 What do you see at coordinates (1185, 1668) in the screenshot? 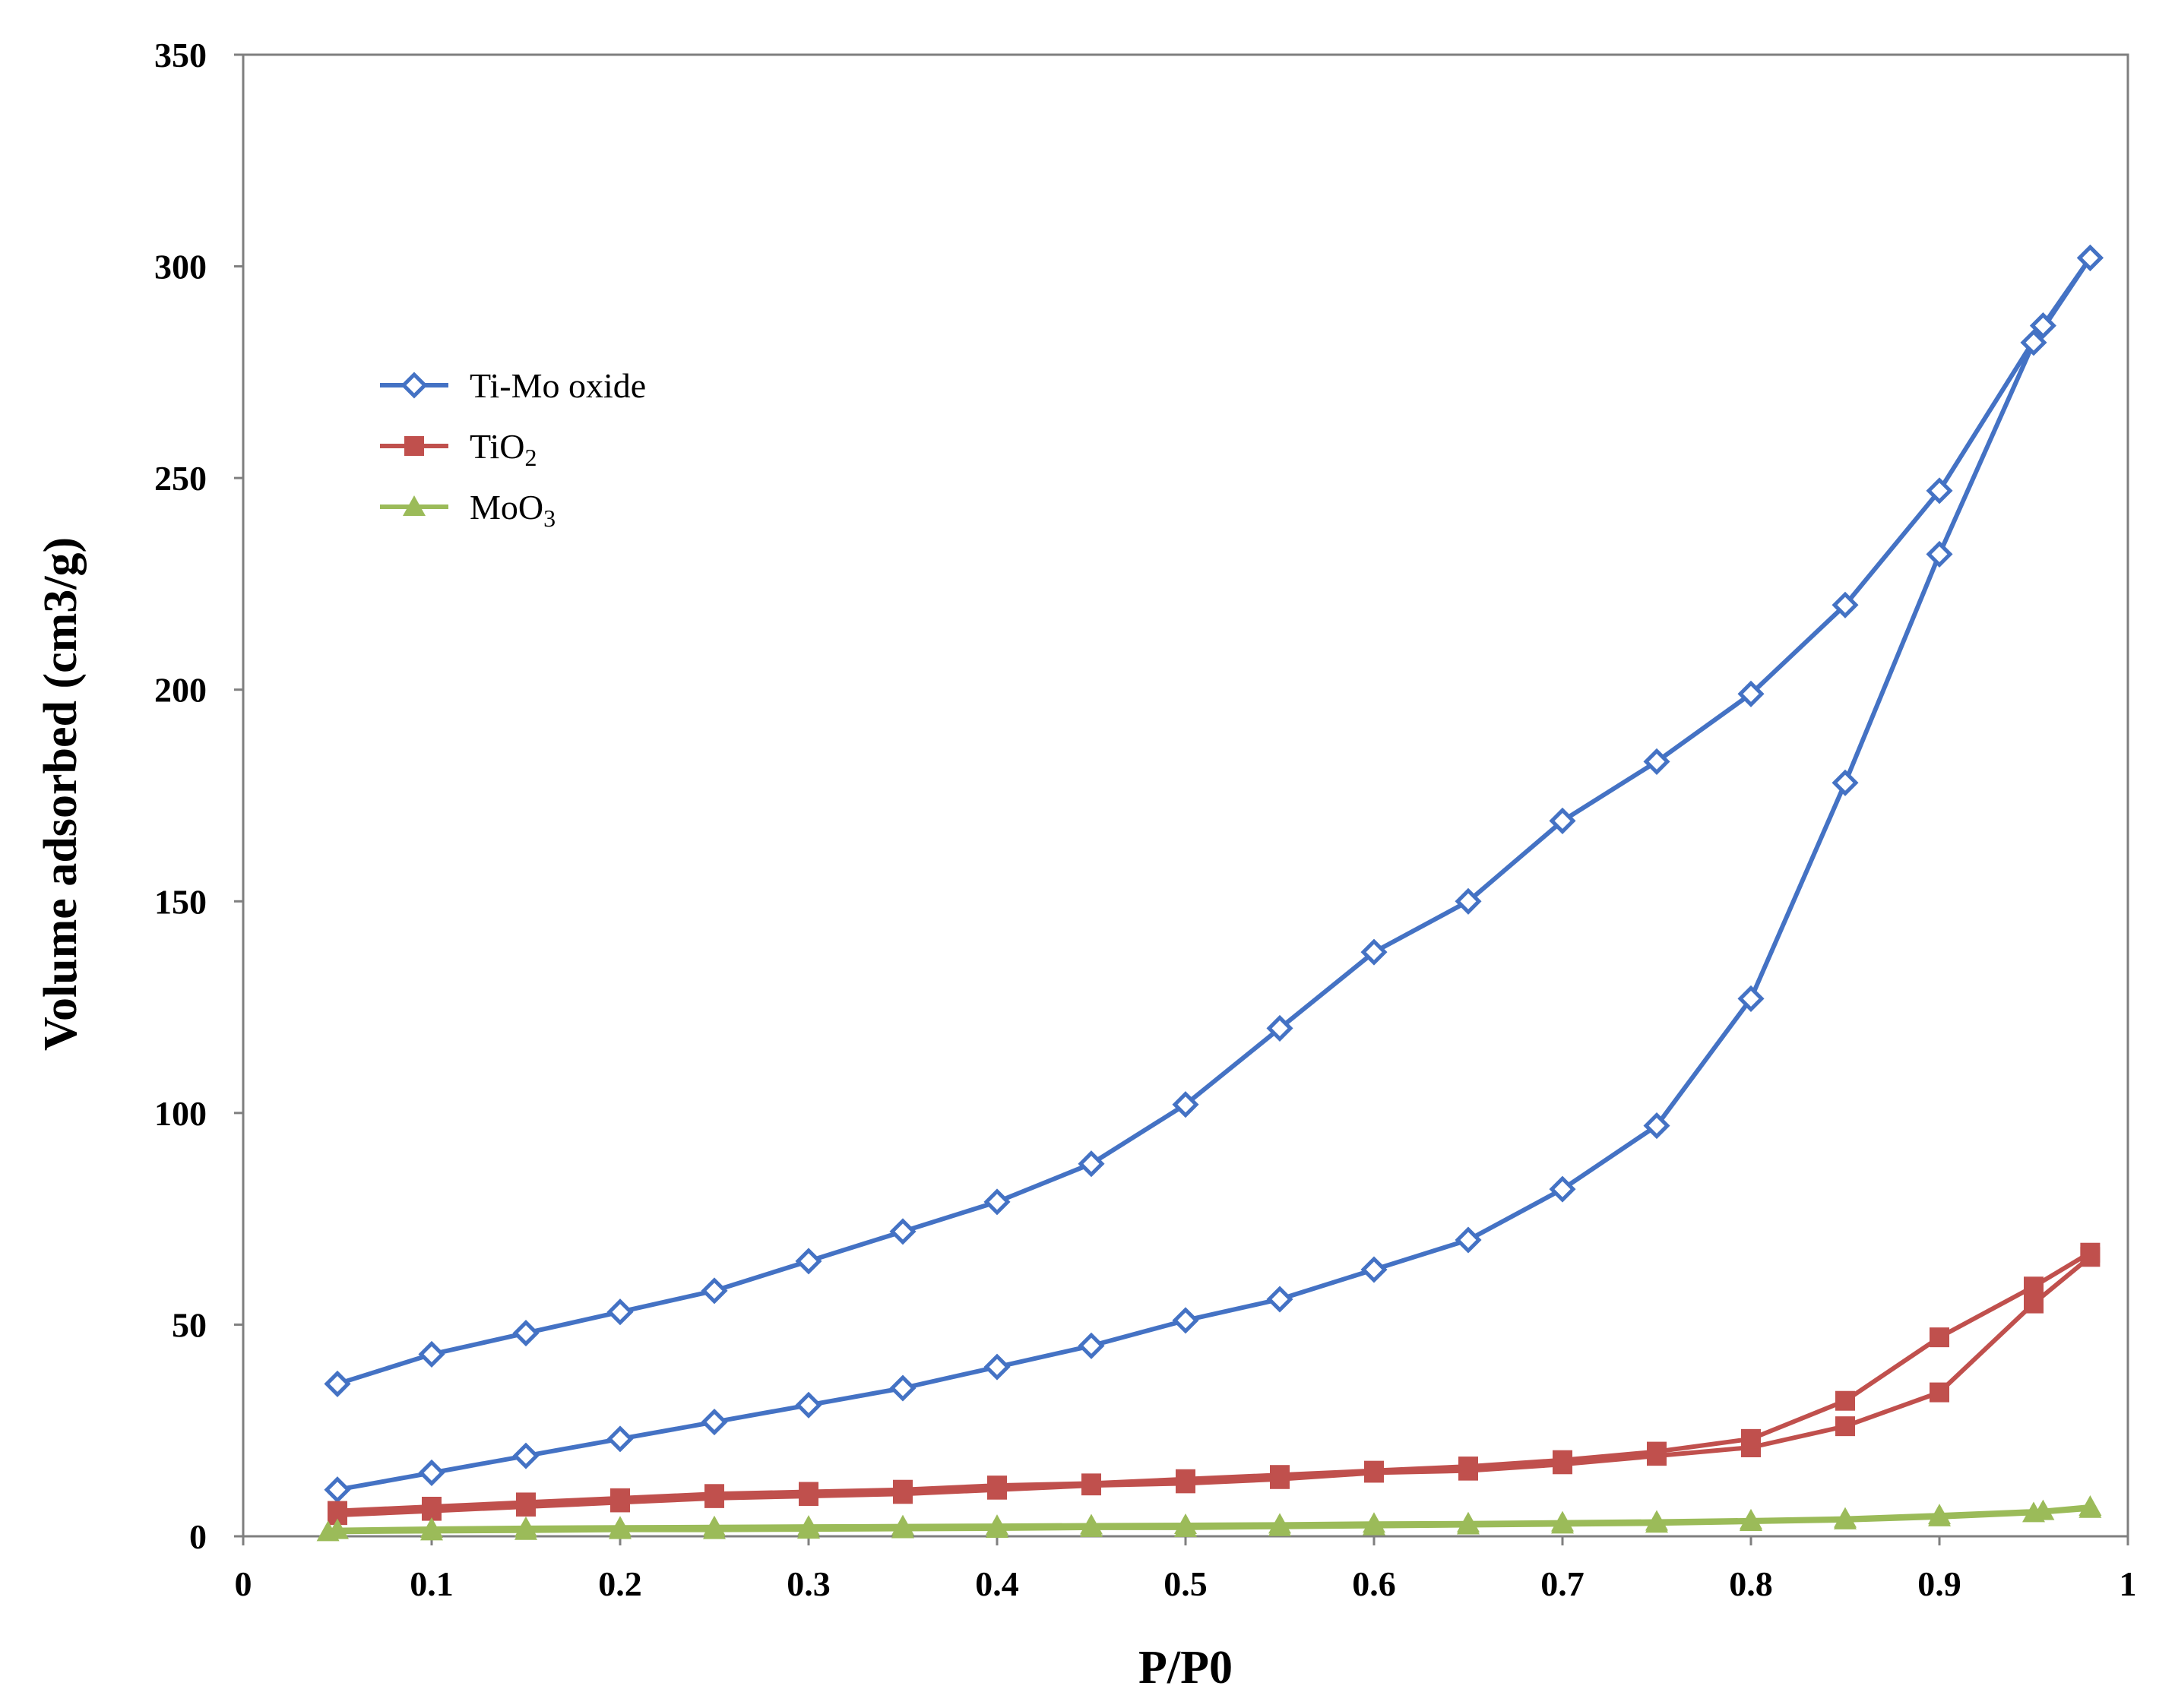
I see `x-axis-title: P/P0` at bounding box center [1185, 1668].